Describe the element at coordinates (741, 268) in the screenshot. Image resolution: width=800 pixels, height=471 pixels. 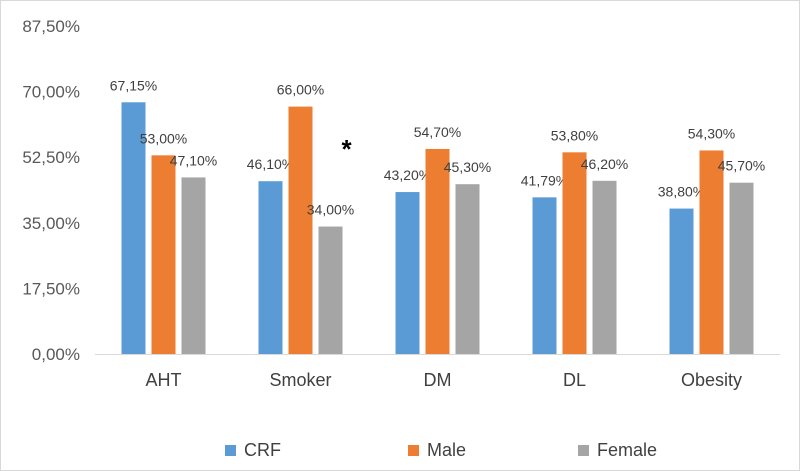
I see `bar-female-obesity` at that location.